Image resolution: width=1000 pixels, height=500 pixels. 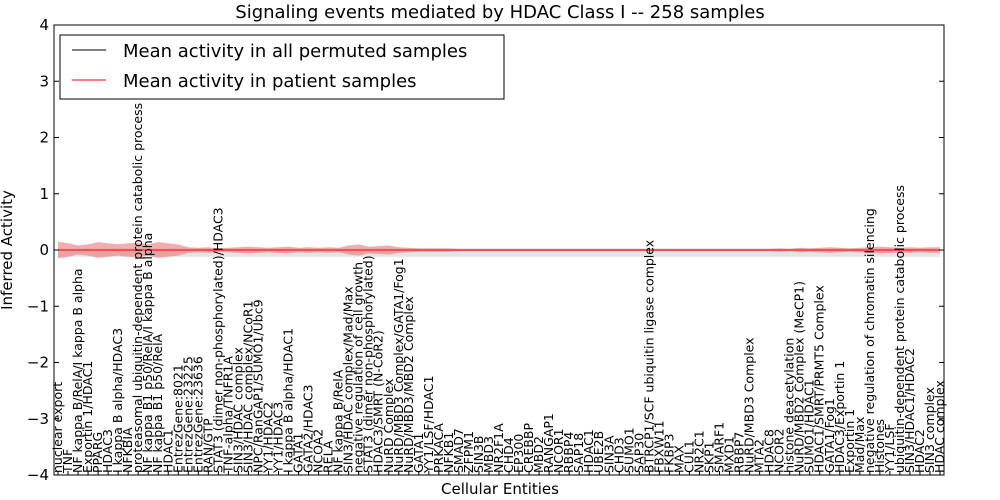 What do you see at coordinates (77, 370) in the screenshot?
I see `category-label: NF kappa B/RelA/I kappa B alpha` at bounding box center [77, 370].